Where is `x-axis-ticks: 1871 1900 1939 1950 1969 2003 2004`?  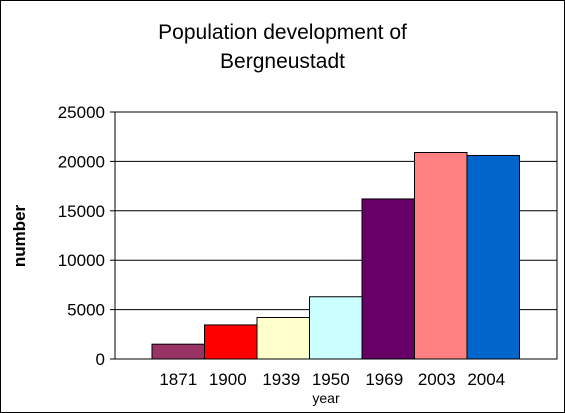 x-axis-ticks: 1871 1900 1939 1950 1969 2003 2004 is located at coordinates (332, 379).